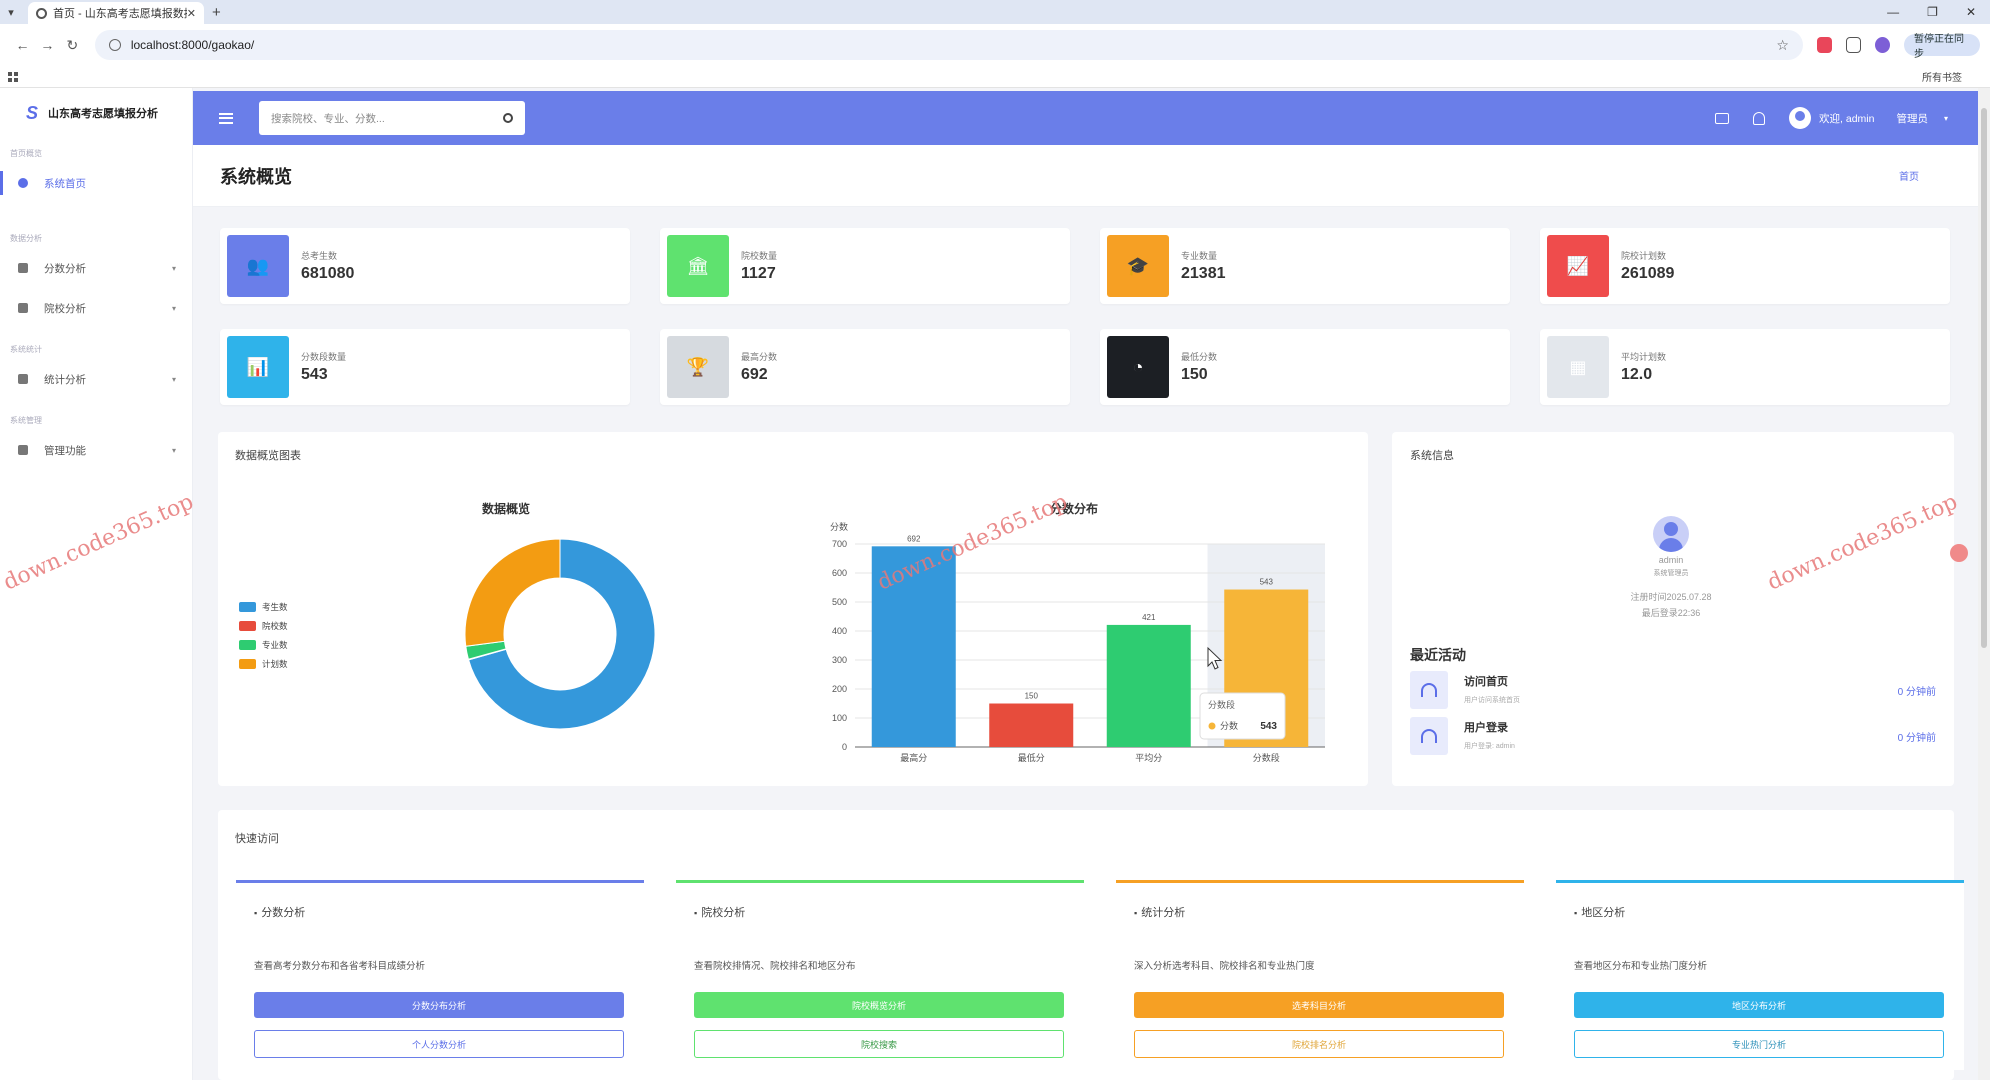 This screenshot has height=1080, width=1990. What do you see at coordinates (1242, 716) in the screenshot?
I see `tooltip` at bounding box center [1242, 716].